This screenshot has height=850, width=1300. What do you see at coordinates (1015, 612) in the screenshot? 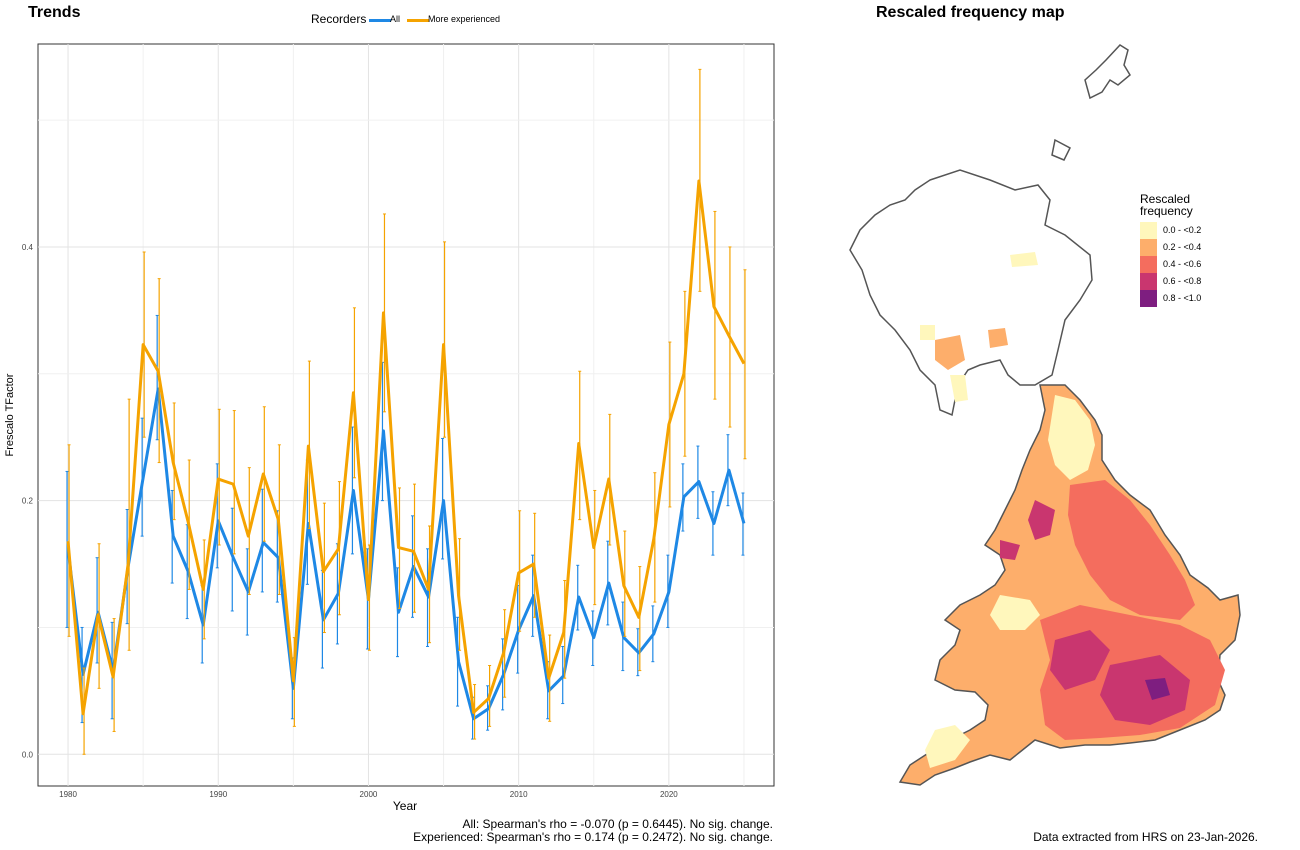
I see `patch-wales-low` at bounding box center [1015, 612].